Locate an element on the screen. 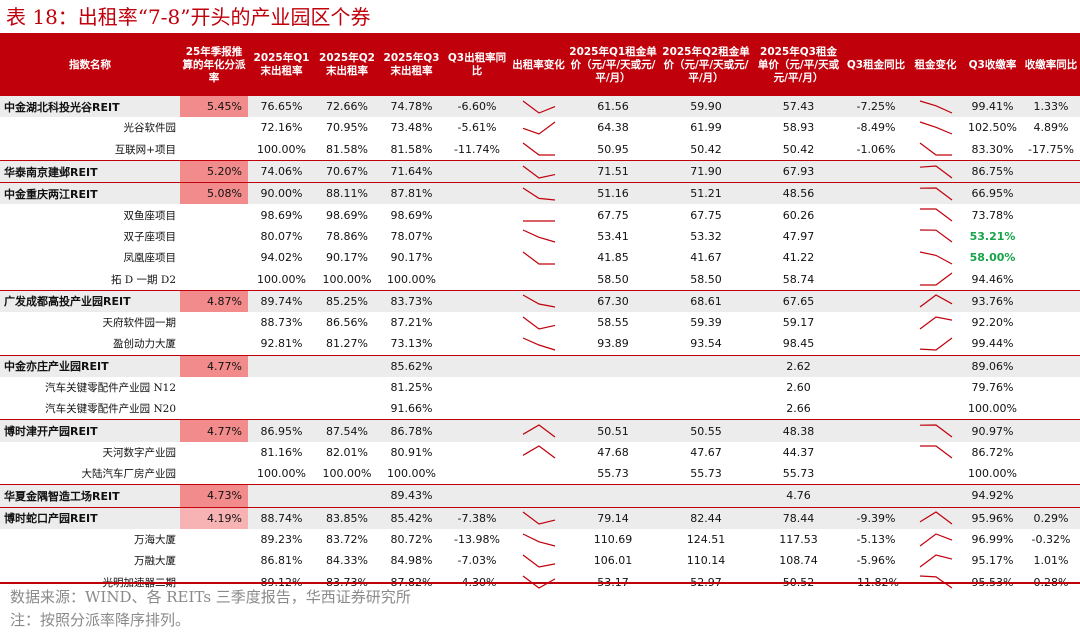 This screenshot has width=1080, height=635. column-header: 2025年Q3末出租率 is located at coordinates (411, 65).